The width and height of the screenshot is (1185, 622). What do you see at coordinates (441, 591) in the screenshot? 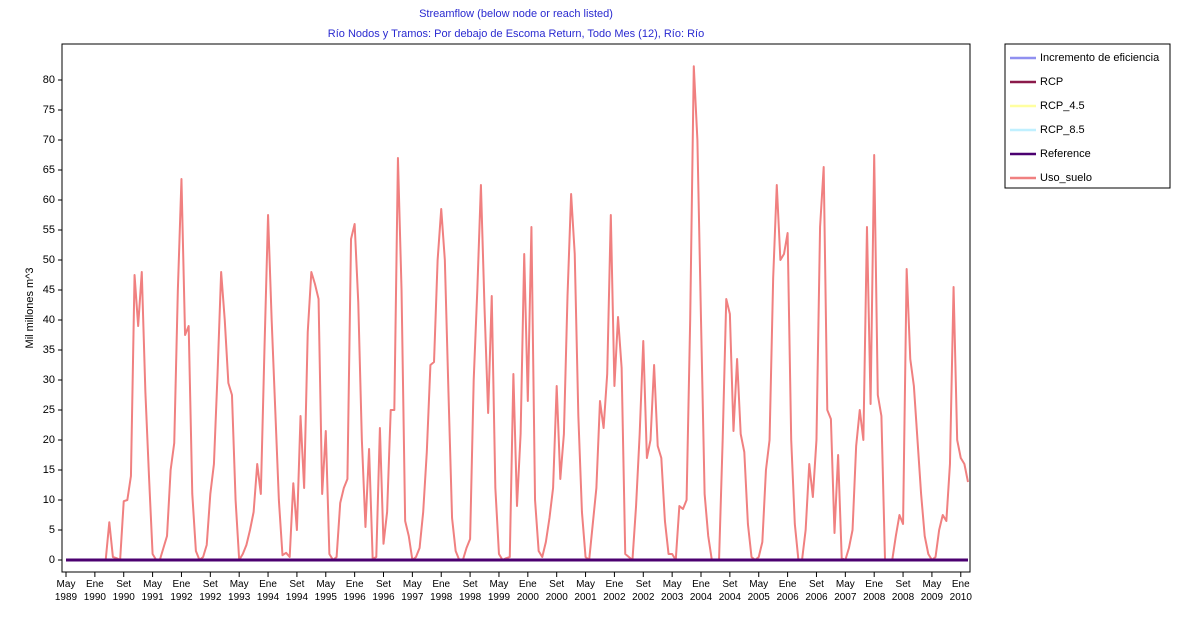
I see `x-tick-label: Ene 1998` at bounding box center [441, 591].